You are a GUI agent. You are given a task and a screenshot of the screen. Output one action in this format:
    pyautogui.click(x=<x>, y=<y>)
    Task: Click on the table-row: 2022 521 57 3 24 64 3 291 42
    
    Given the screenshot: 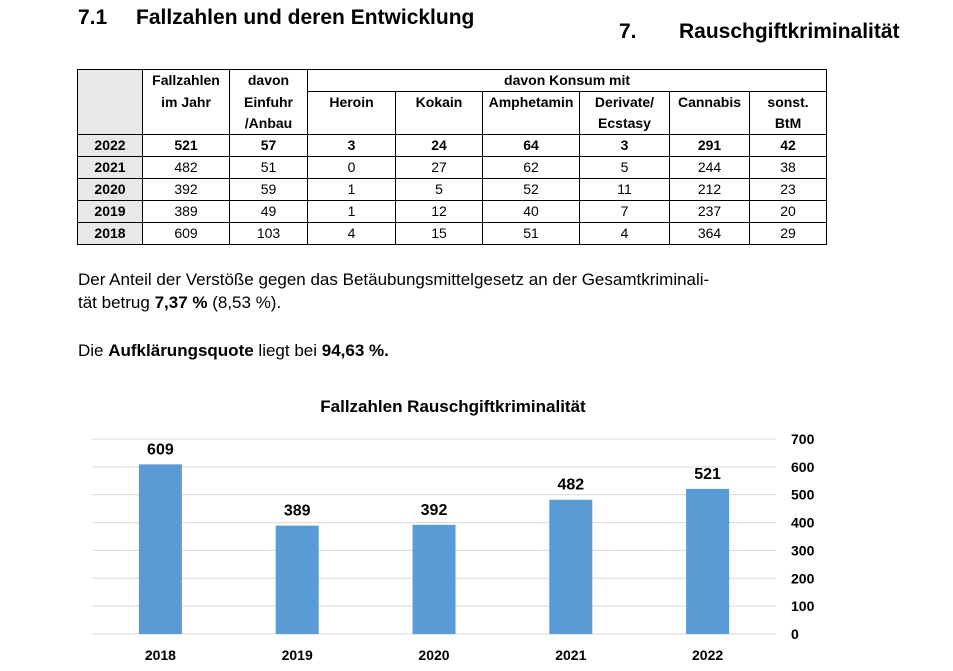 What is the action you would take?
    pyautogui.click(x=452, y=145)
    